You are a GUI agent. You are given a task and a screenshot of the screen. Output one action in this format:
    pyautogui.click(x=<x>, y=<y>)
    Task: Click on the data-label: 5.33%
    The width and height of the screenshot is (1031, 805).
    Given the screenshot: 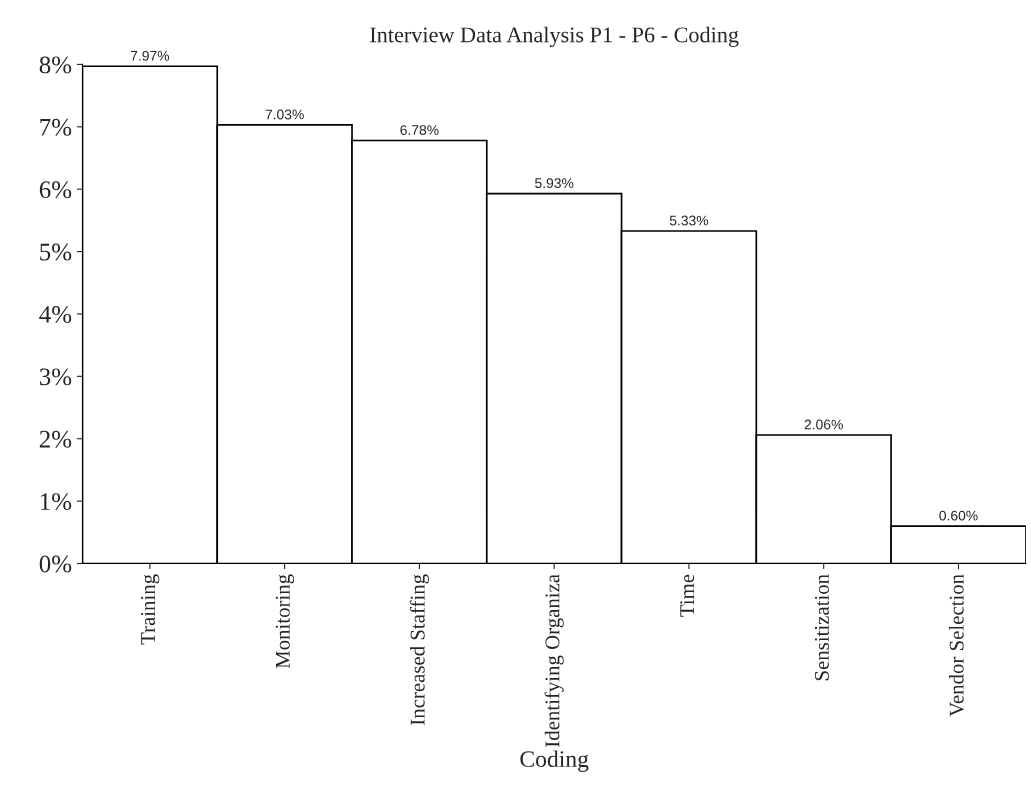 What is the action you would take?
    pyautogui.click(x=689, y=220)
    